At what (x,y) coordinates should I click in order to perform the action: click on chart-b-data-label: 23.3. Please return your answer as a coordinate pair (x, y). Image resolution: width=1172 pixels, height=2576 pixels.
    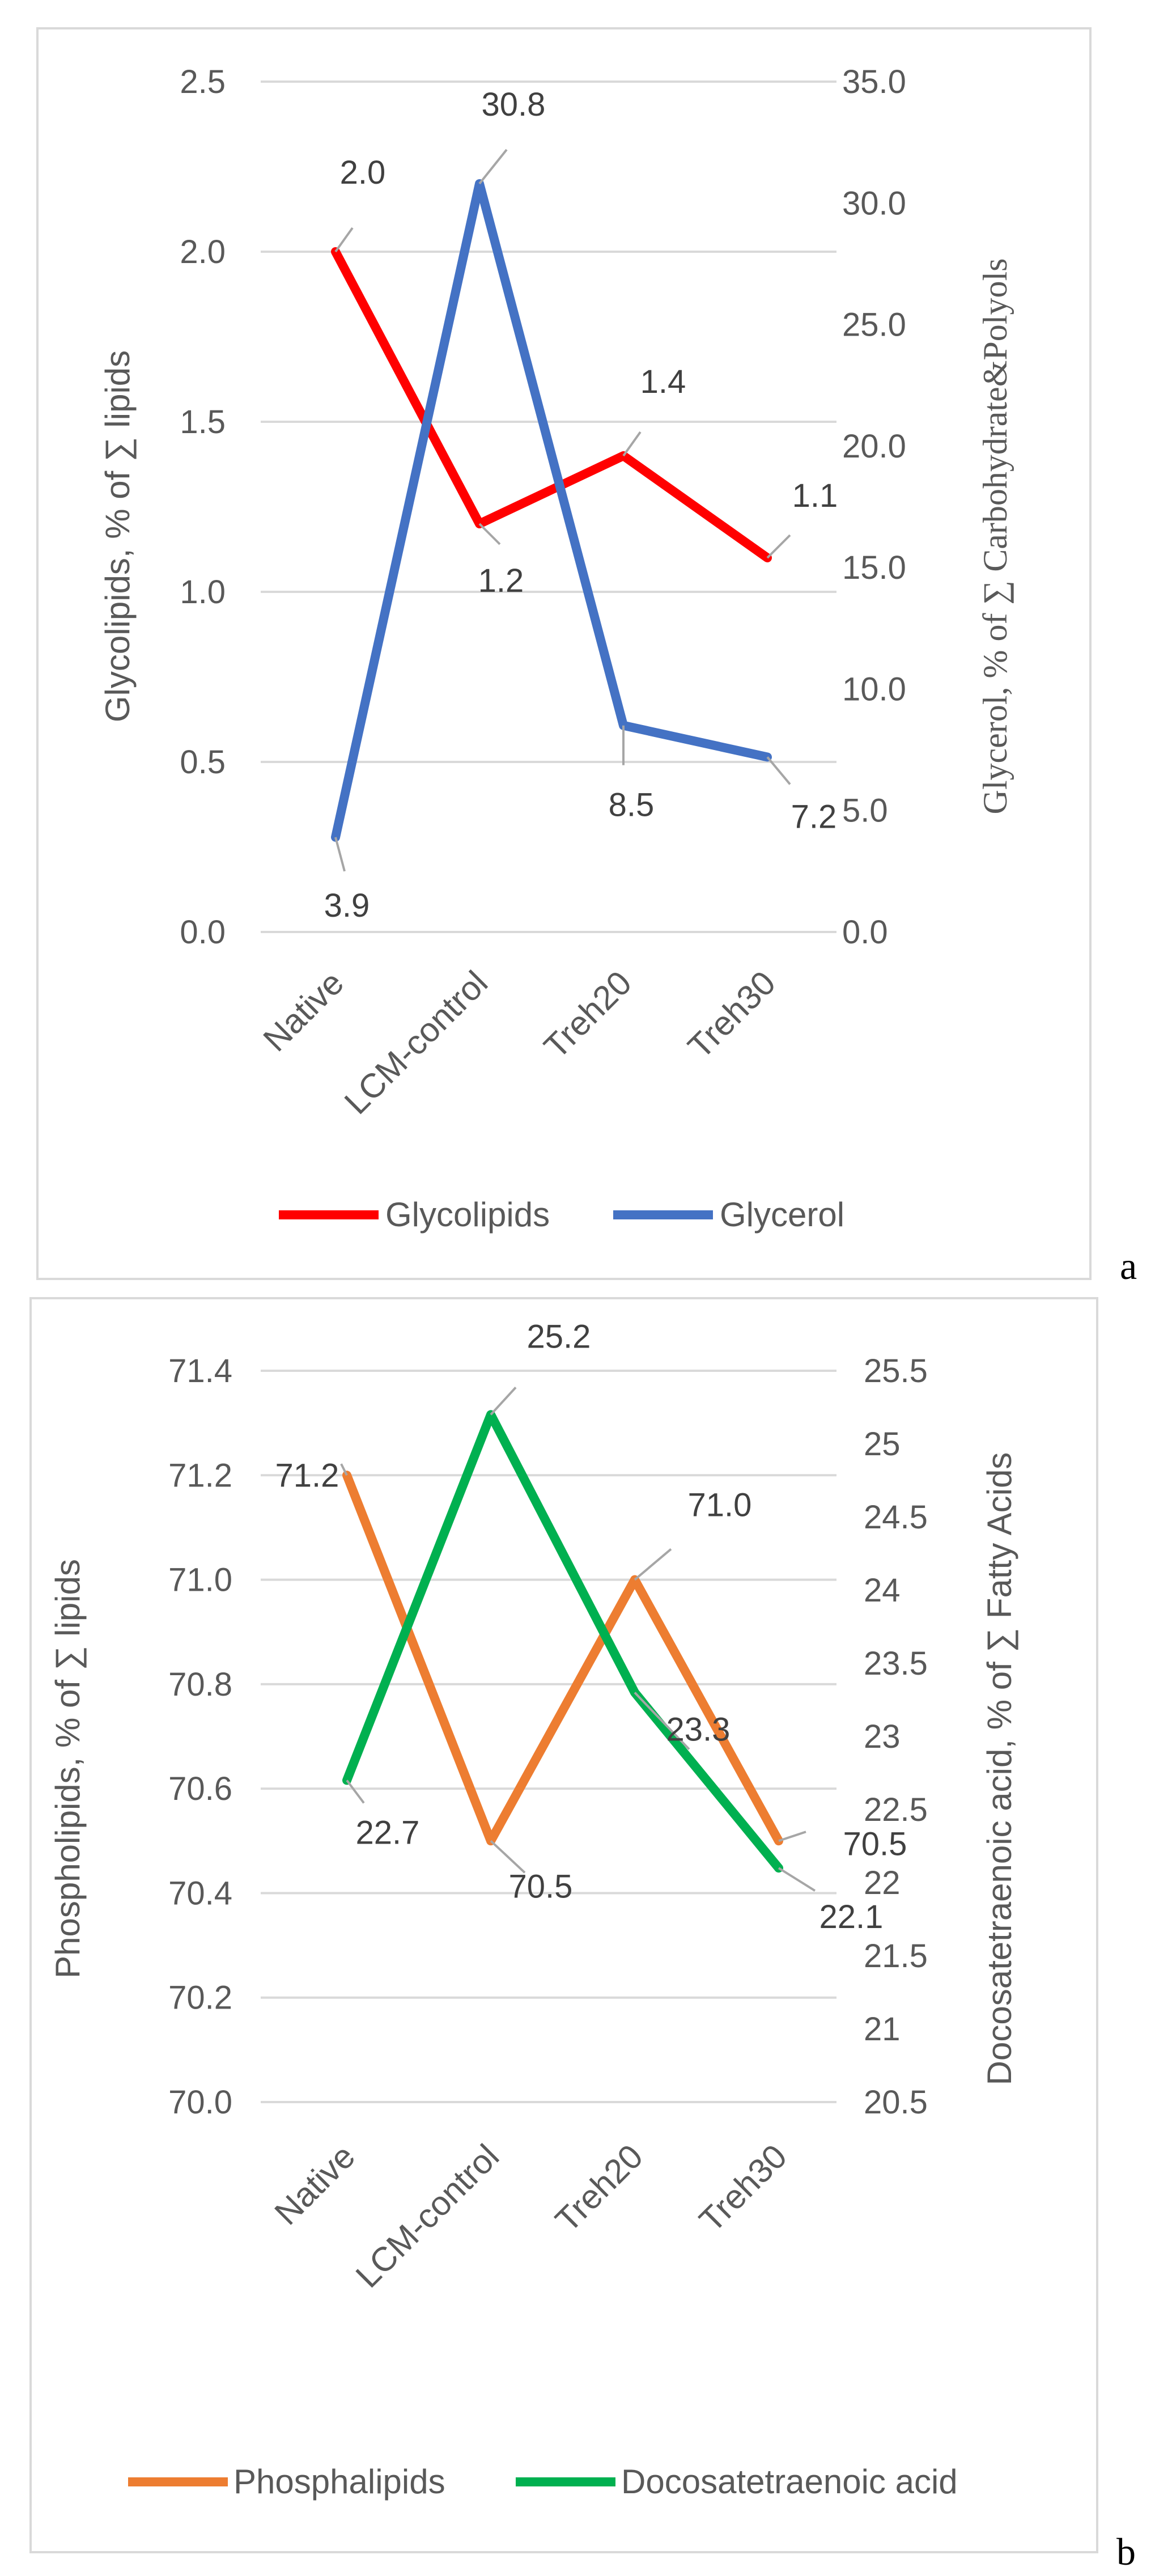
    Looking at the image, I should click on (698, 1730).